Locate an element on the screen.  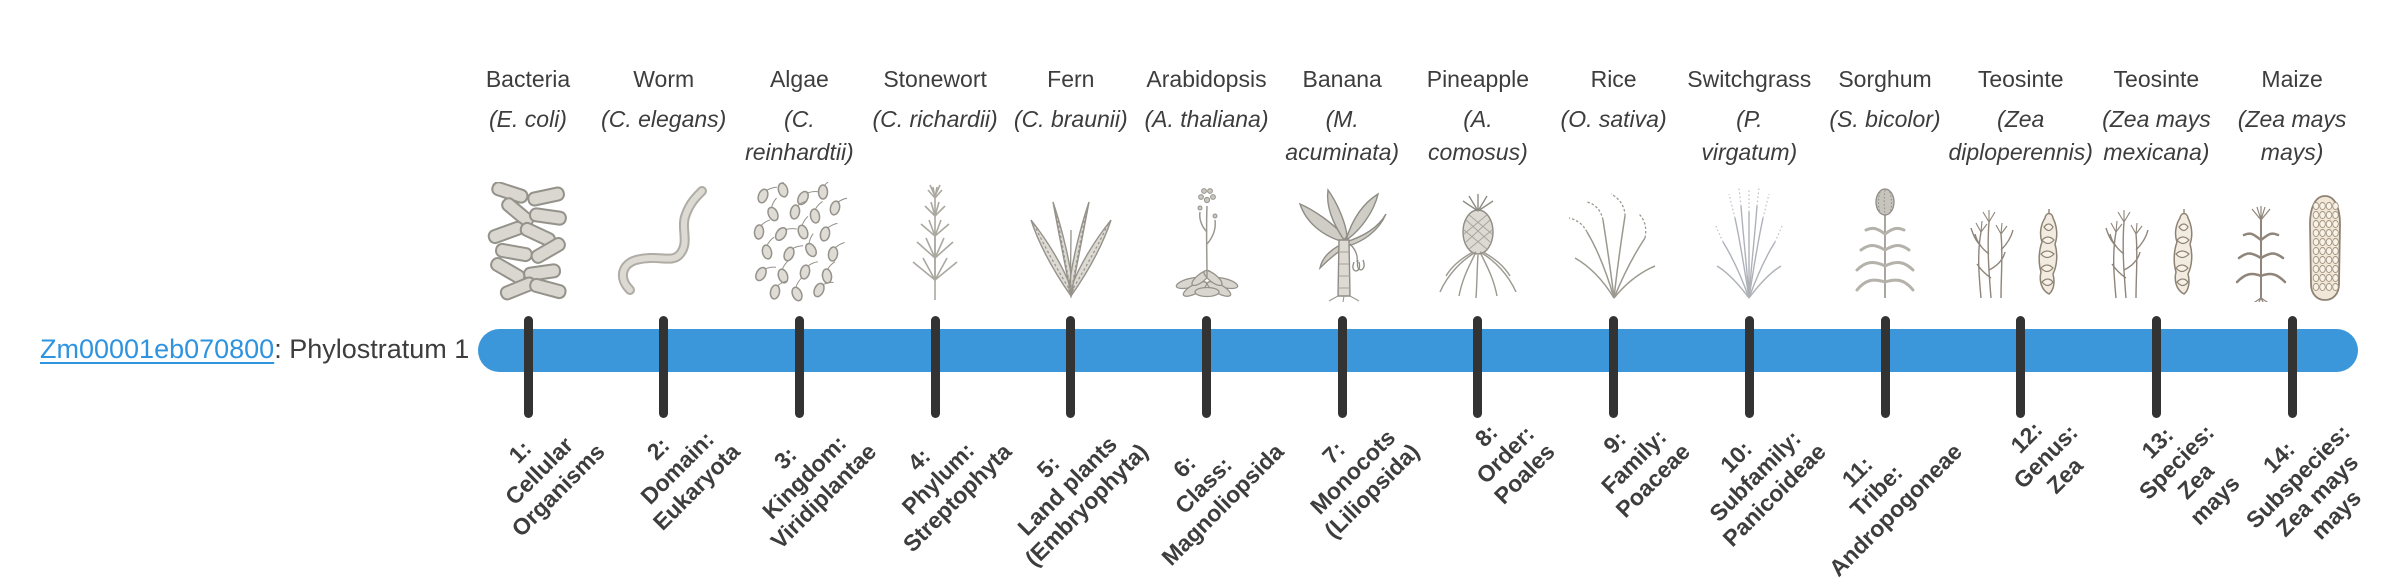
organism-scientific-name: (P. virgatum) is located at coordinates (1749, 135).